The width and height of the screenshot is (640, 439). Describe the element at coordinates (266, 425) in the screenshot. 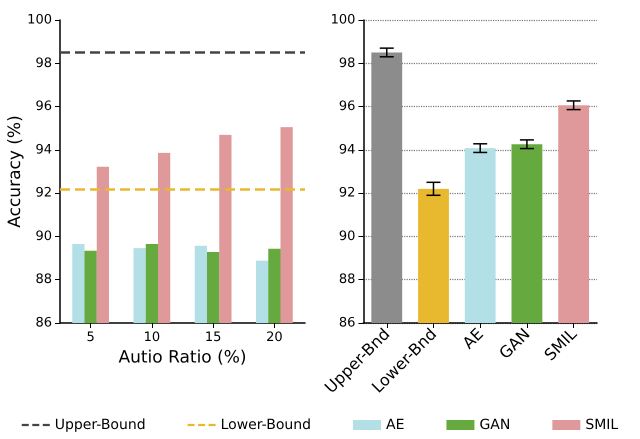

I see `legend-label: Lower-Bound` at that location.